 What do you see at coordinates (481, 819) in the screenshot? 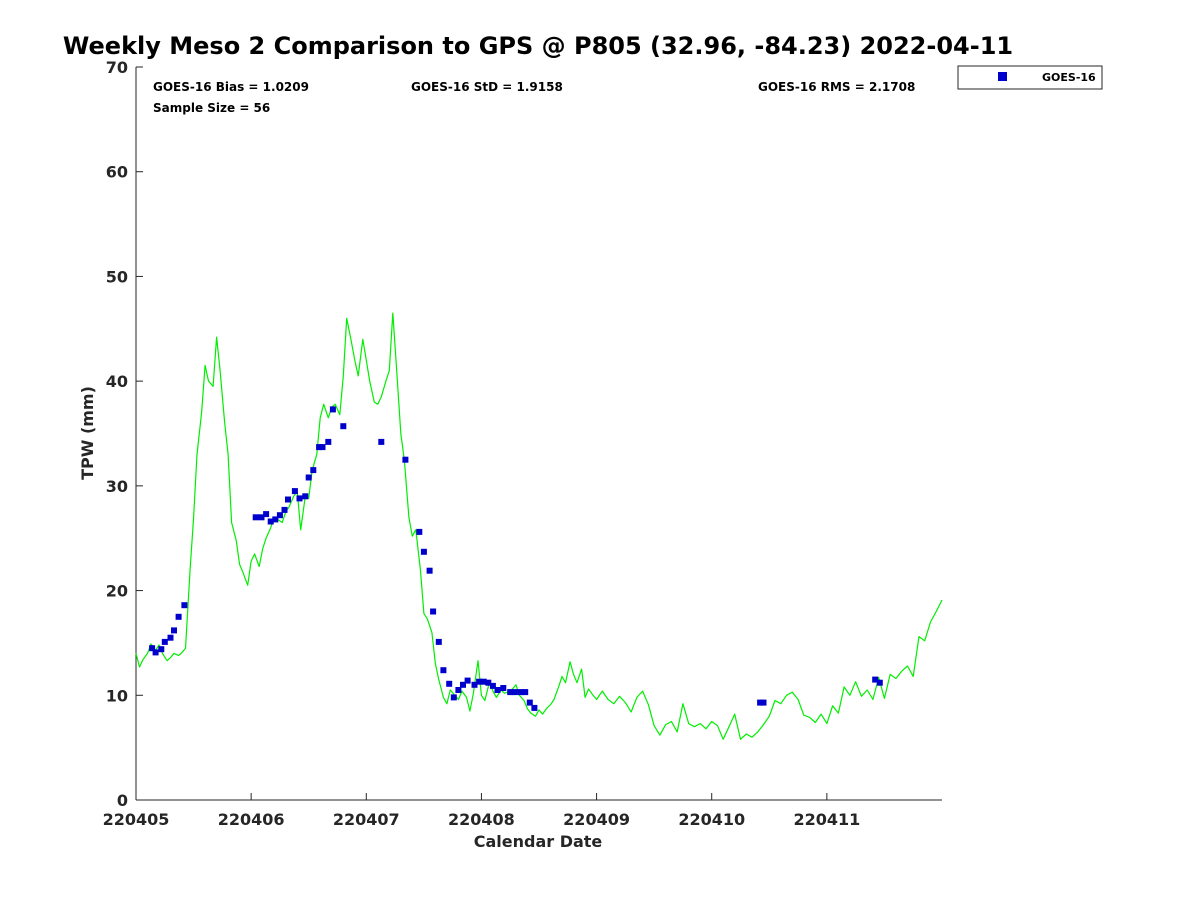
I see `x-tick-label: 220408` at bounding box center [481, 819].